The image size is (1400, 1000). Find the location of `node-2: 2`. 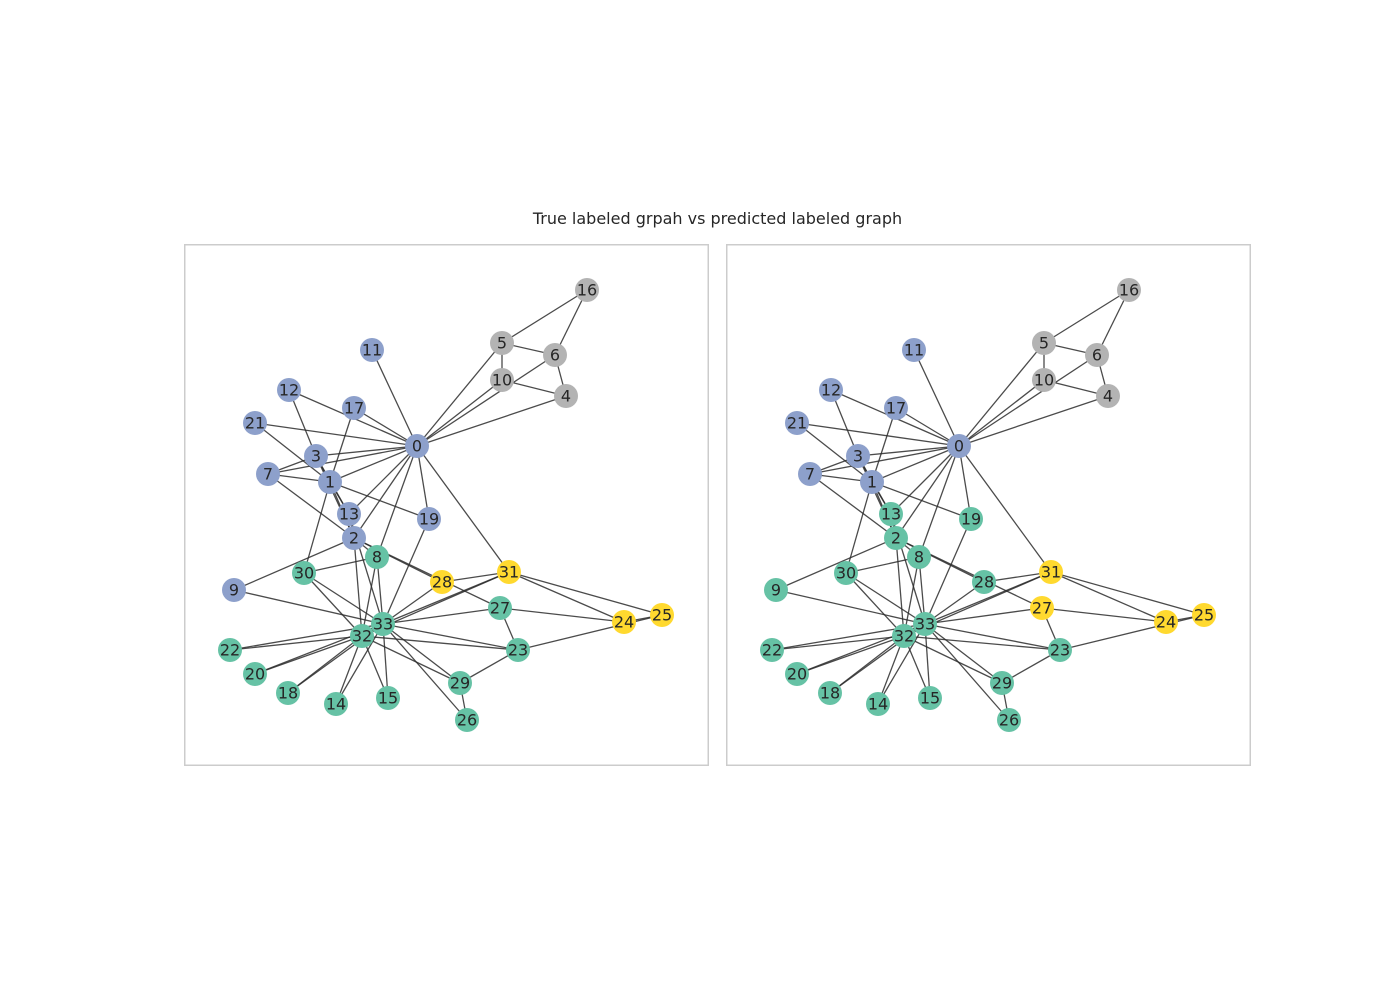

node-2: 2 is located at coordinates (896, 538).